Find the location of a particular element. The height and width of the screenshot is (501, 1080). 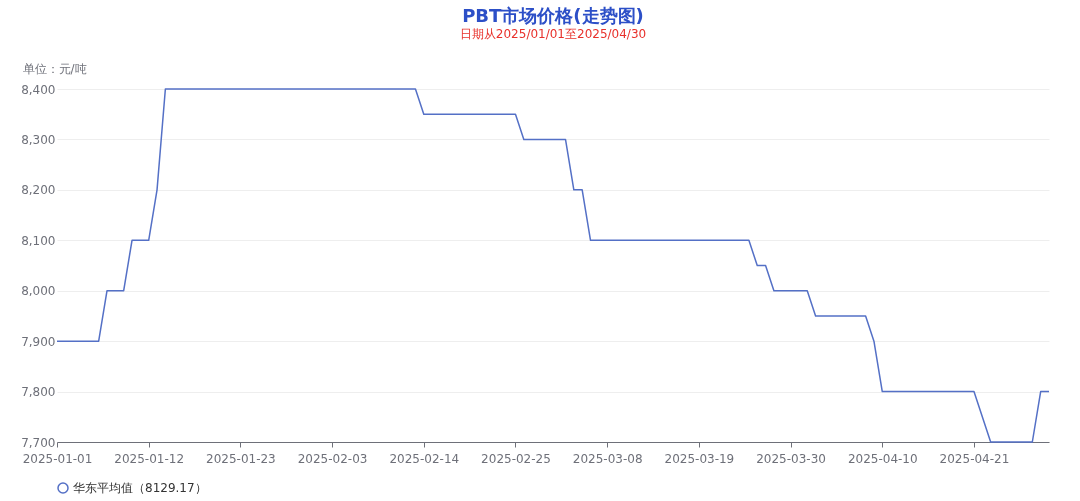

x-tick-label: 2025-01-01 is located at coordinates (57, 458).